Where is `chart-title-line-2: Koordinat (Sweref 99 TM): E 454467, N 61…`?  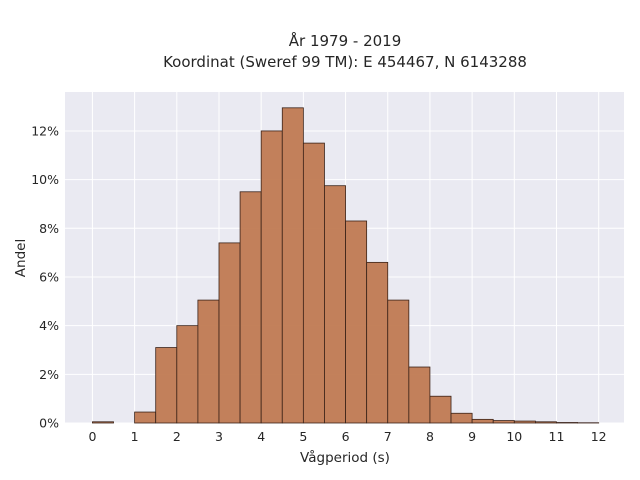 chart-title-line-2: Koordinat (Sweref 99 TM): E 454467, N 61… is located at coordinates (345, 62).